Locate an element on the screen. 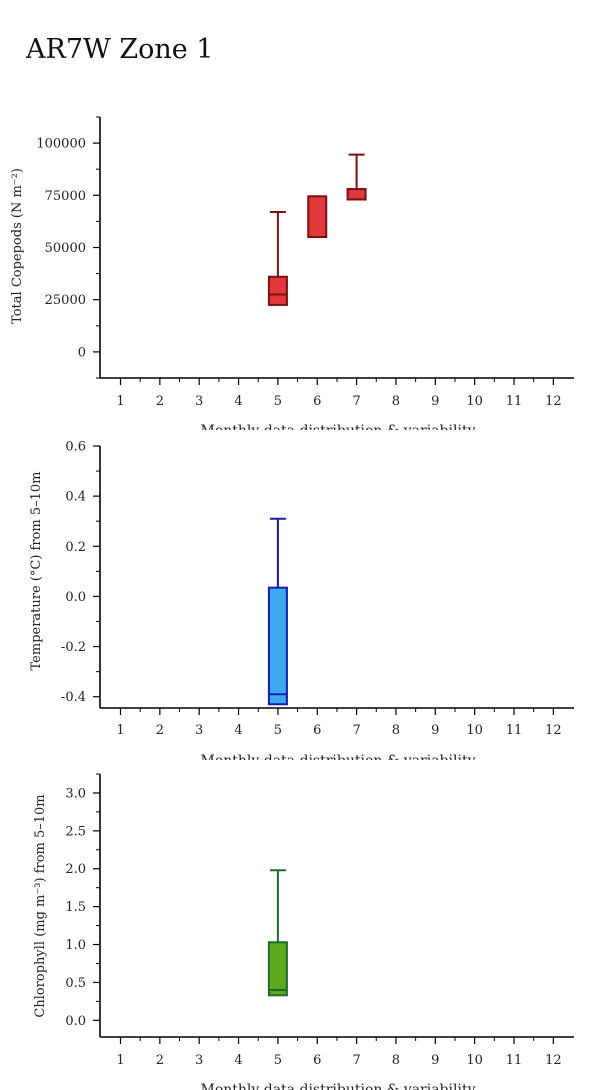 Image resolution: width=600 pixels, height=1090 pixels. copepods-xtick-label: 10 is located at coordinates (474, 401).